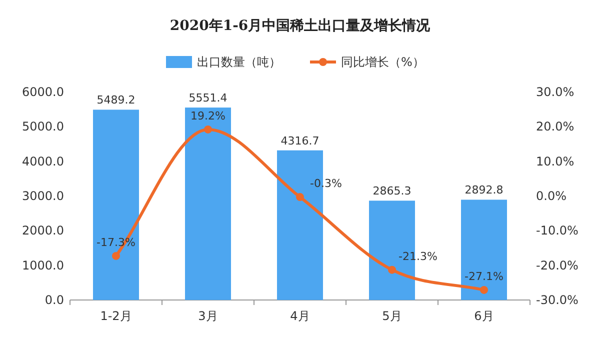  Describe the element at coordinates (301, 26) in the screenshot. I see `chart-title: 2020年1-6月中国稀土出口量及增长情况` at that location.